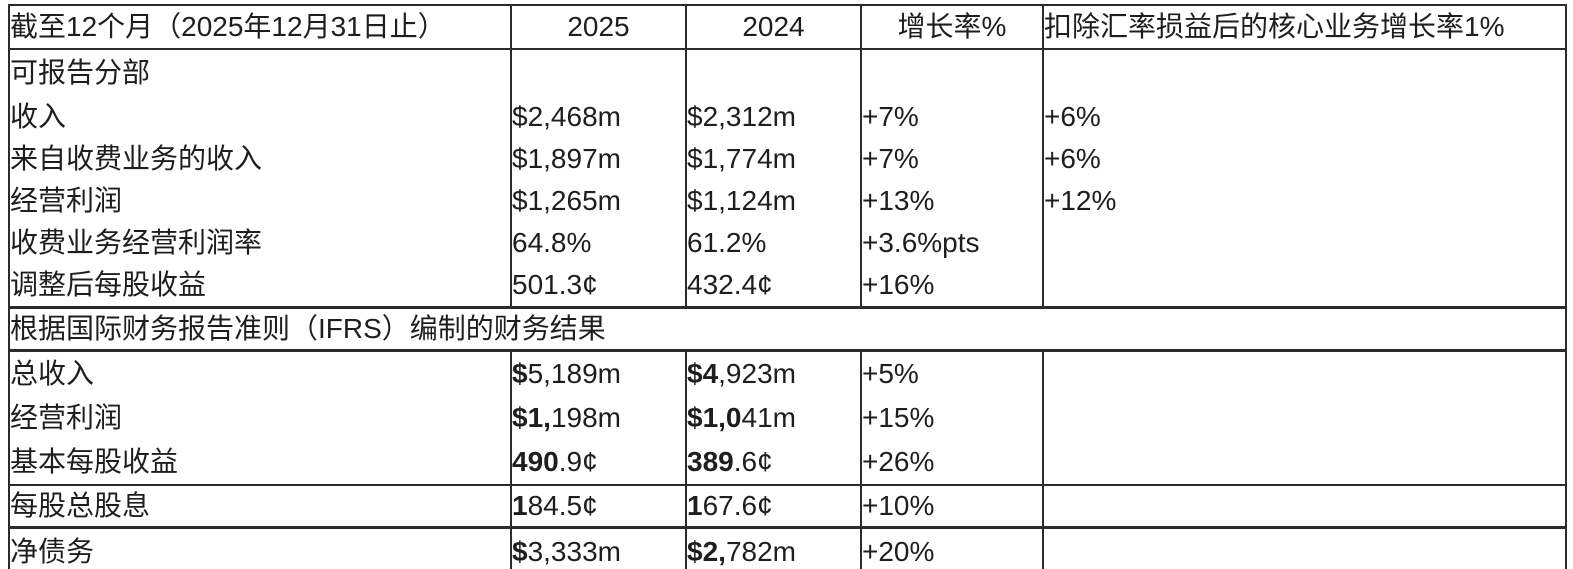 This screenshot has height=569, width=1573. What do you see at coordinates (574, 551) in the screenshot?
I see `value-regular-part: 3,333m` at bounding box center [574, 551].